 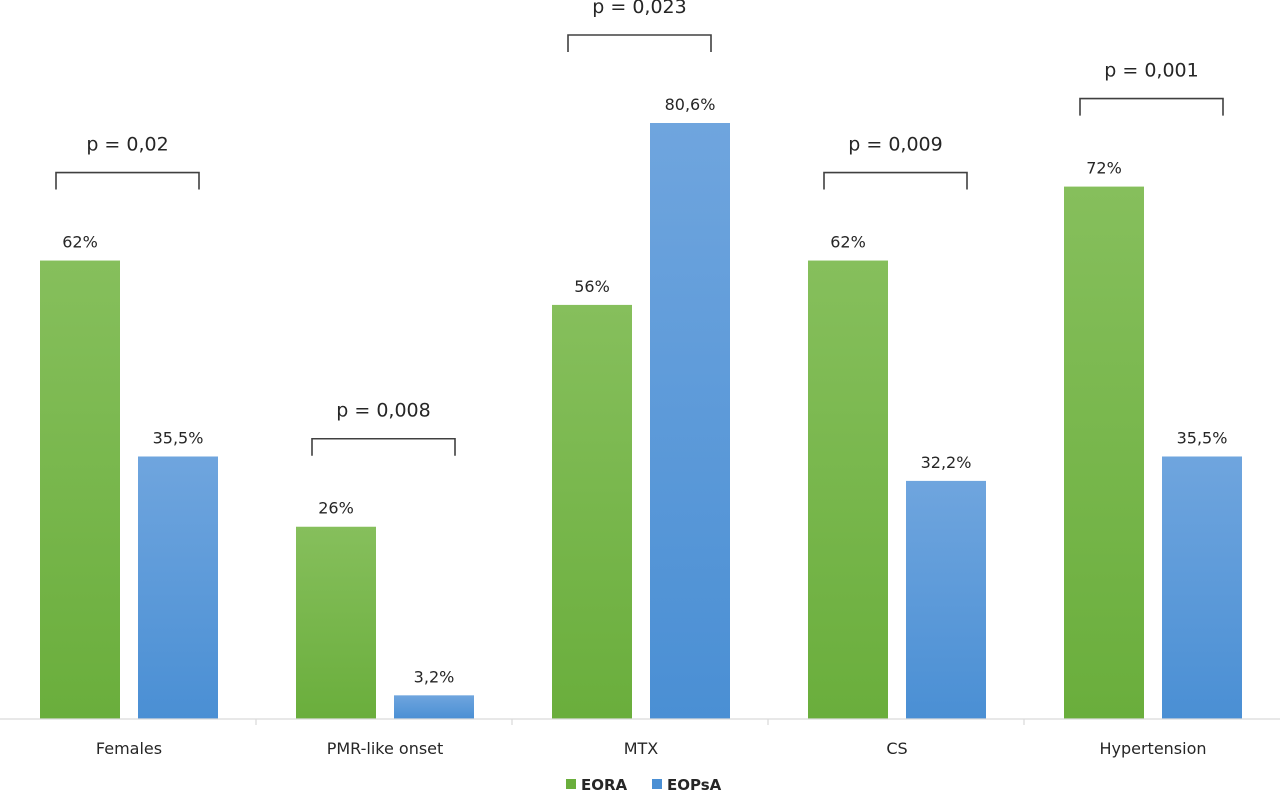 I want to click on data-label-eopsa-pmr-like-onset: 3,2%, so click(x=434, y=676).